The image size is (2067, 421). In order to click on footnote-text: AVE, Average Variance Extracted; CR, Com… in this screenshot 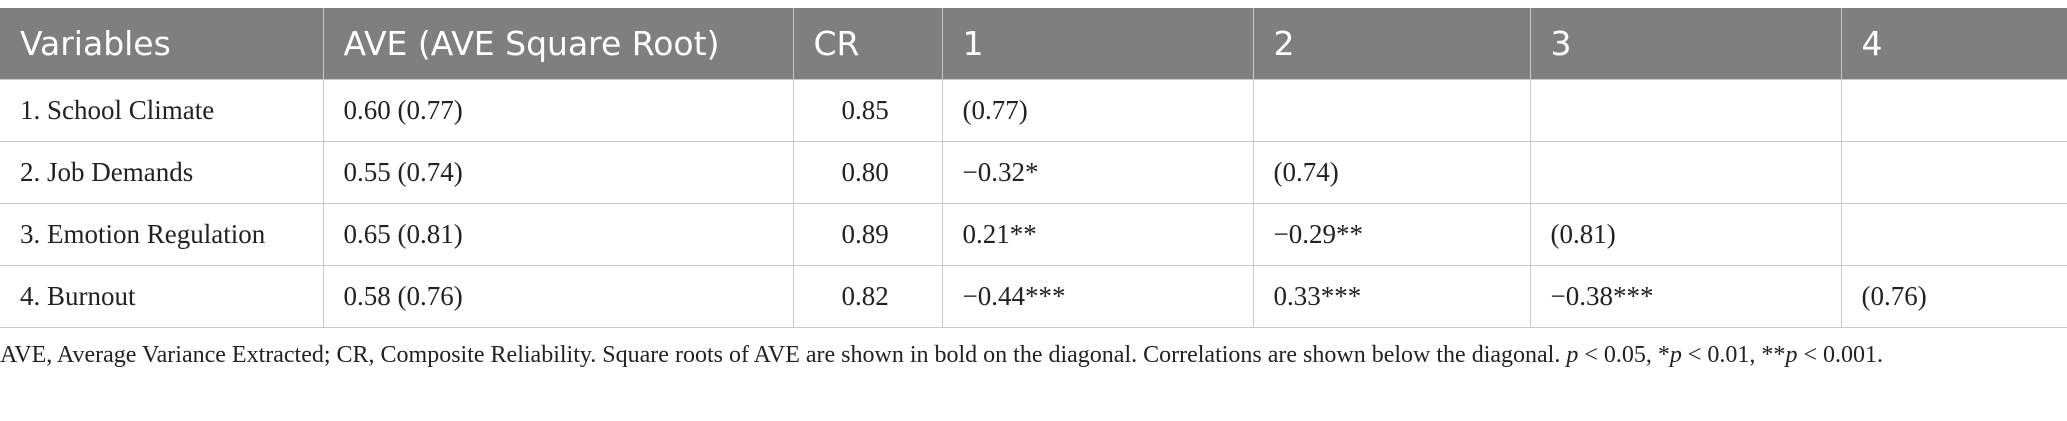, I will do `click(783, 355)`.